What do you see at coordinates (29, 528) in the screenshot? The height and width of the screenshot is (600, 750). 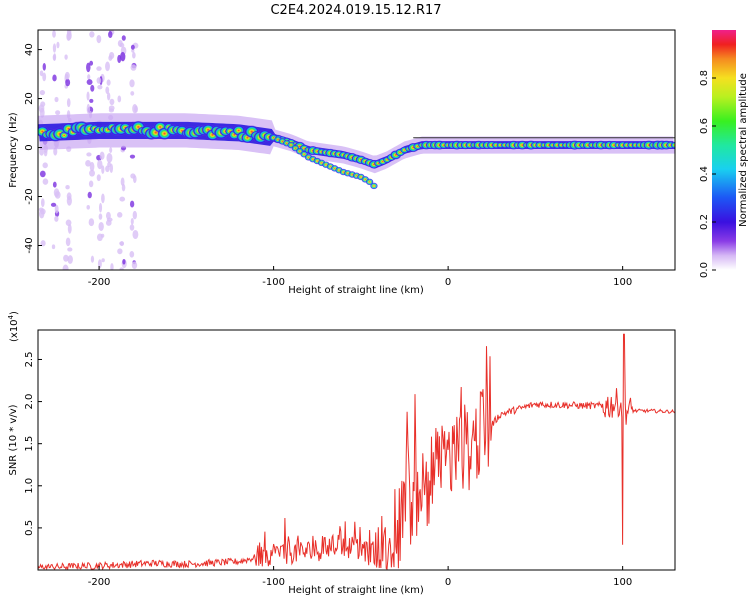 I see `snr-y-tick-label: 0.5` at bounding box center [29, 528].